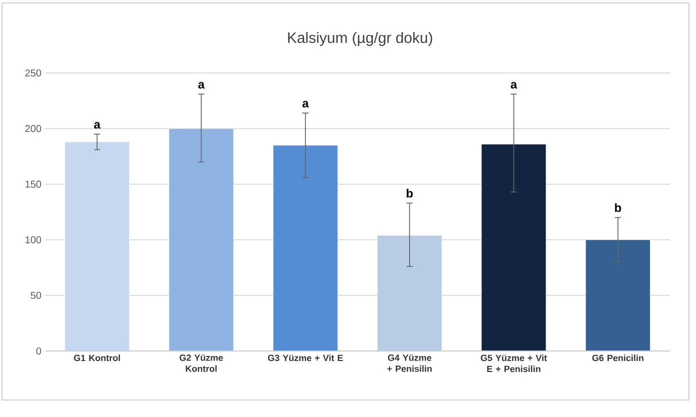  I want to click on y-tick-label: 100, so click(34, 240).